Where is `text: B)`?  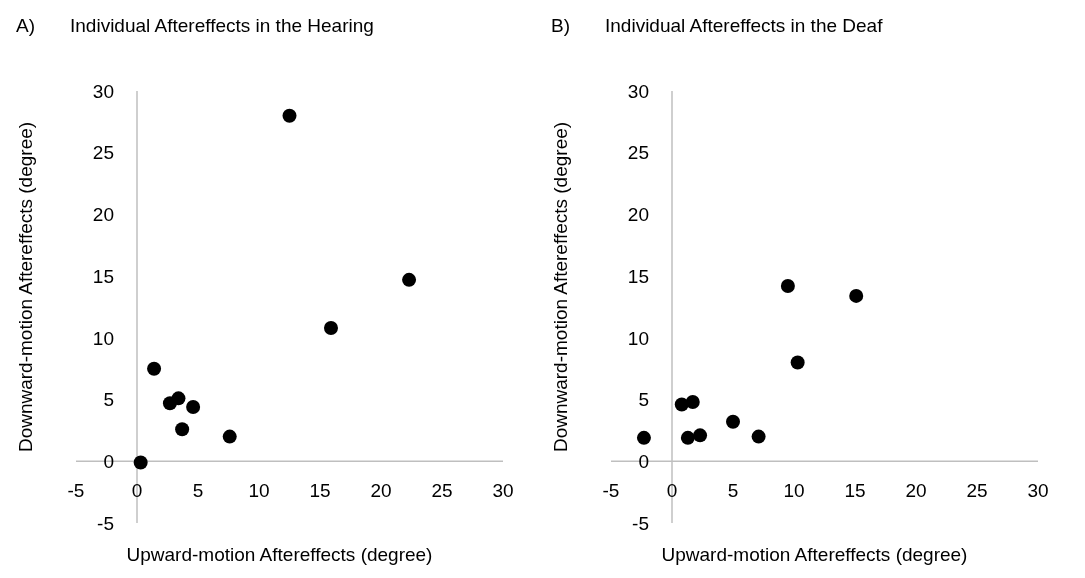
text: B) is located at coordinates (560, 25).